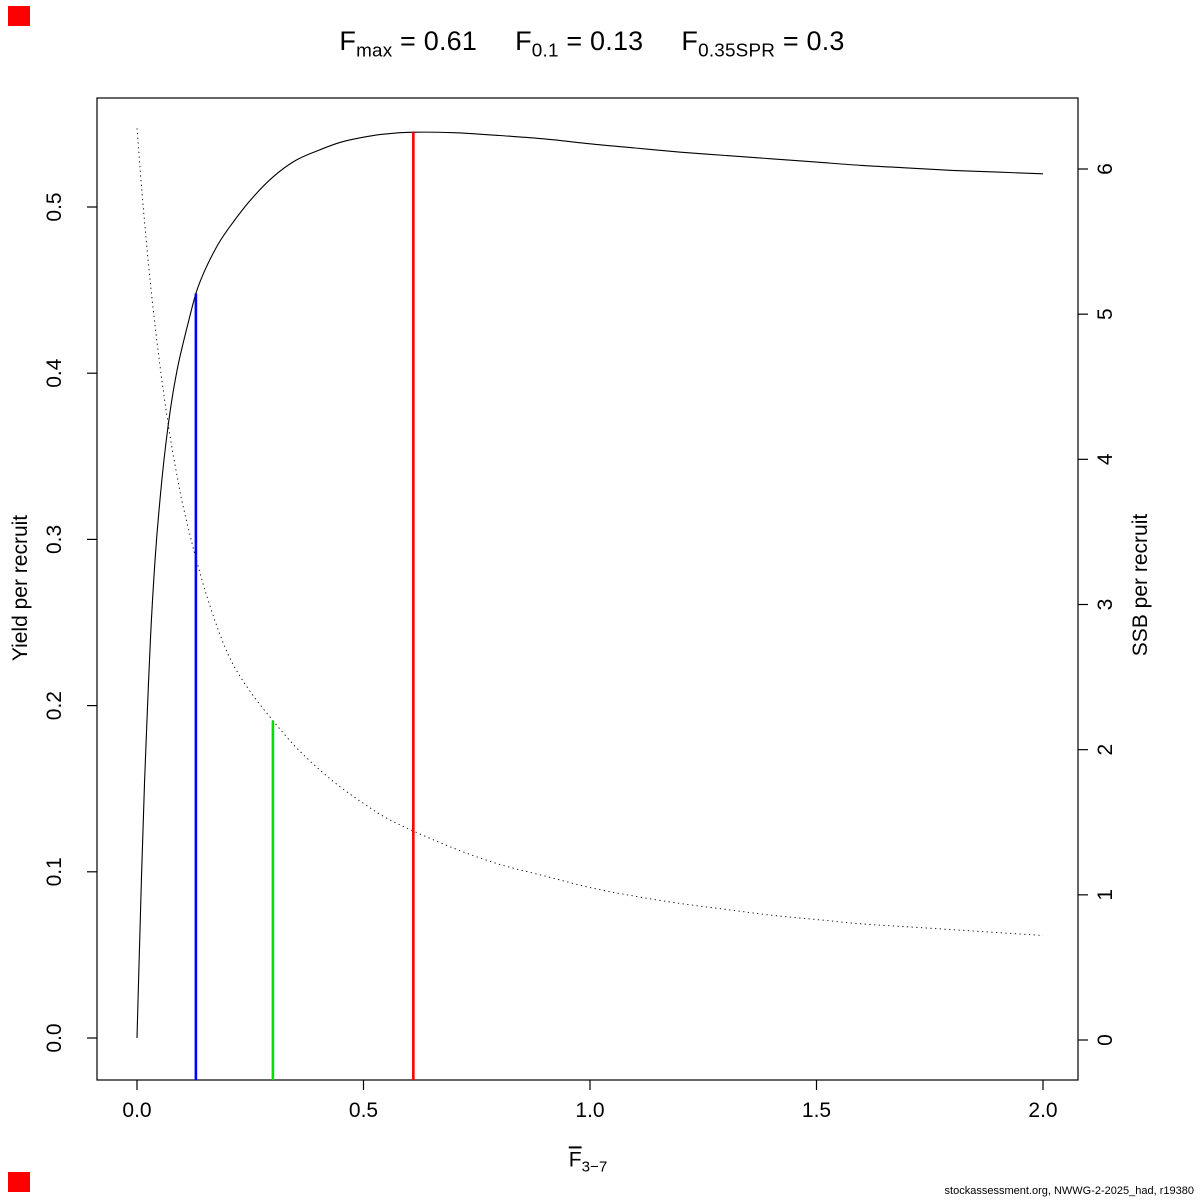 The height and width of the screenshot is (1200, 1200). I want to click on y-left-tick-label: 0.2, so click(54, 705).